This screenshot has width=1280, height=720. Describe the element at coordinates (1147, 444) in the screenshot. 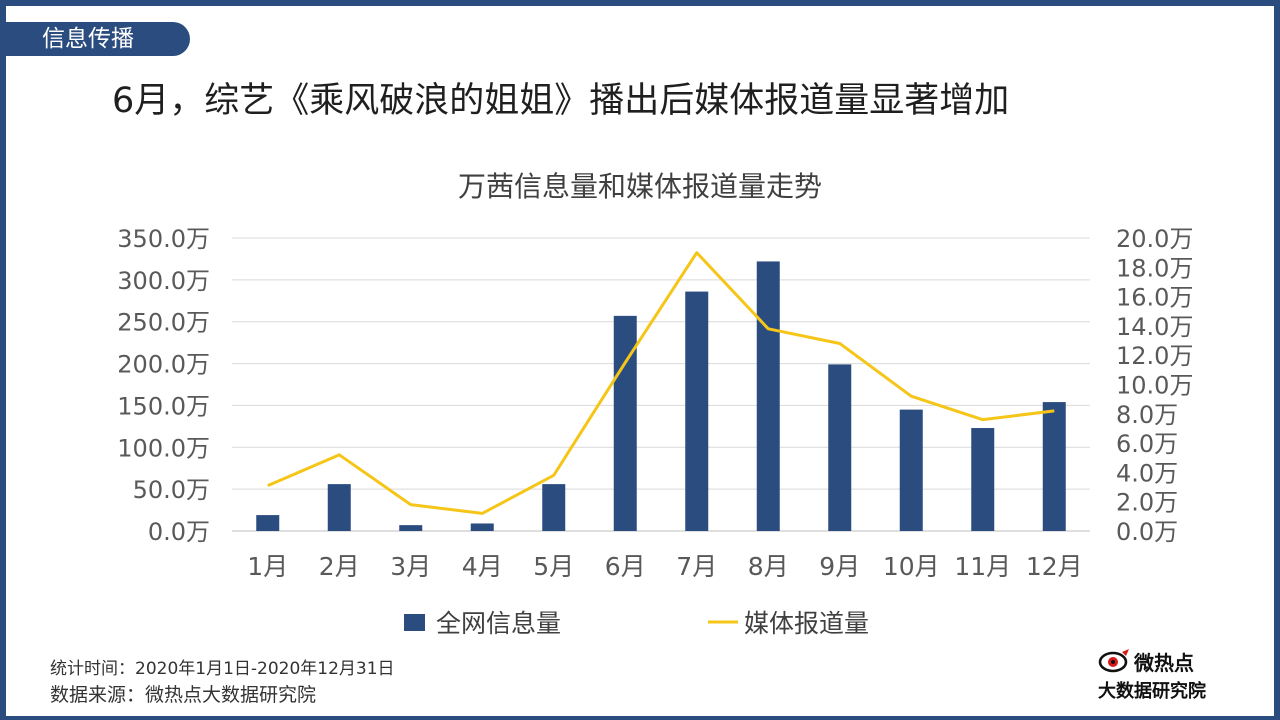

I see `right-tick-label: 6.0万` at that location.